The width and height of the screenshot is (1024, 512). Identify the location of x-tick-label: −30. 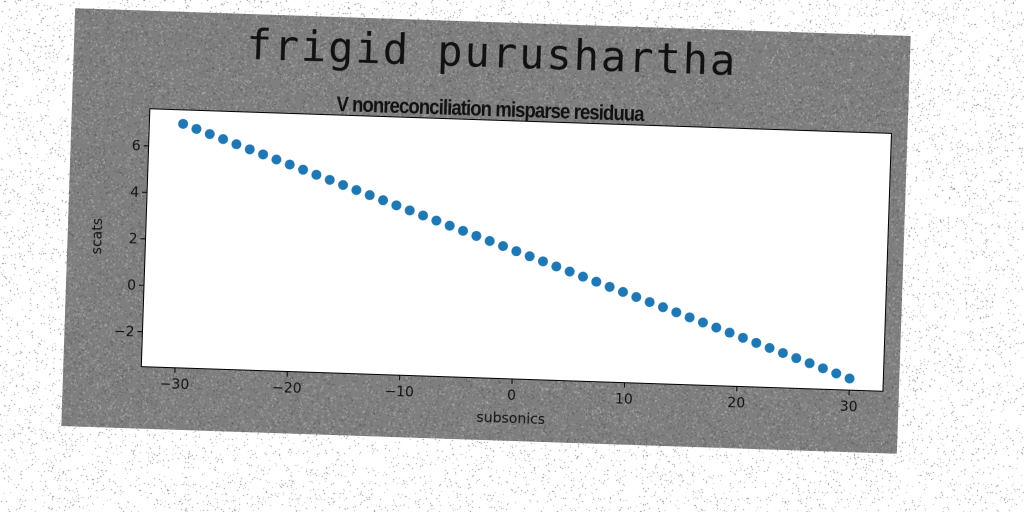
(174, 384).